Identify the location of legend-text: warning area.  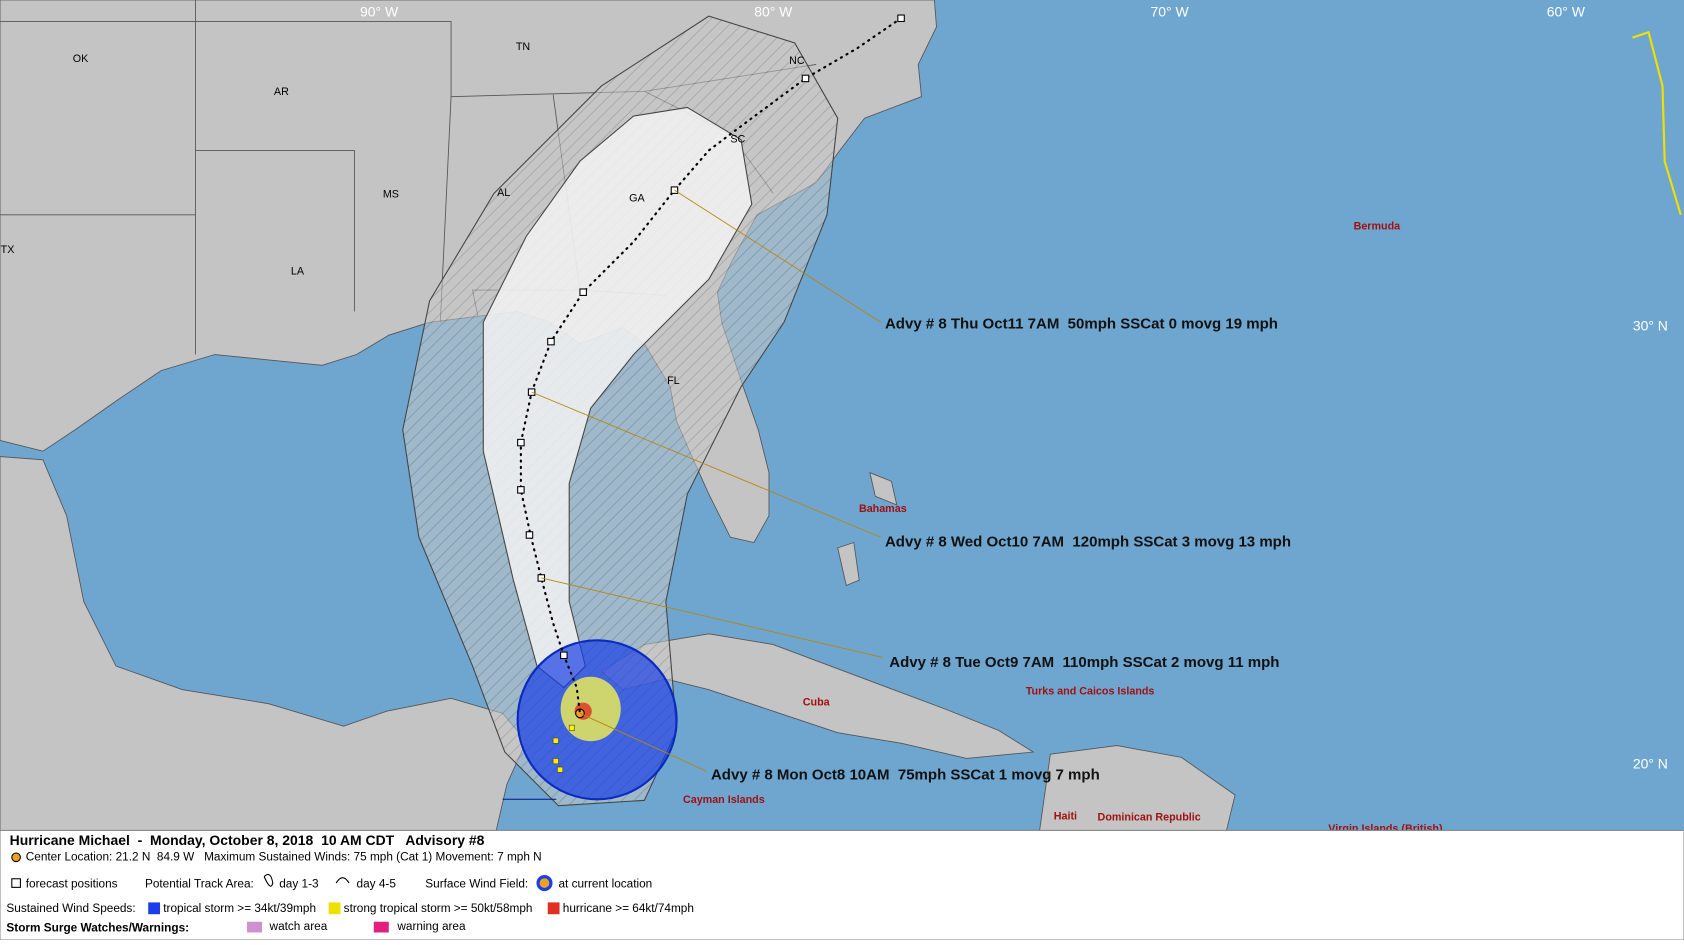
(431, 926).